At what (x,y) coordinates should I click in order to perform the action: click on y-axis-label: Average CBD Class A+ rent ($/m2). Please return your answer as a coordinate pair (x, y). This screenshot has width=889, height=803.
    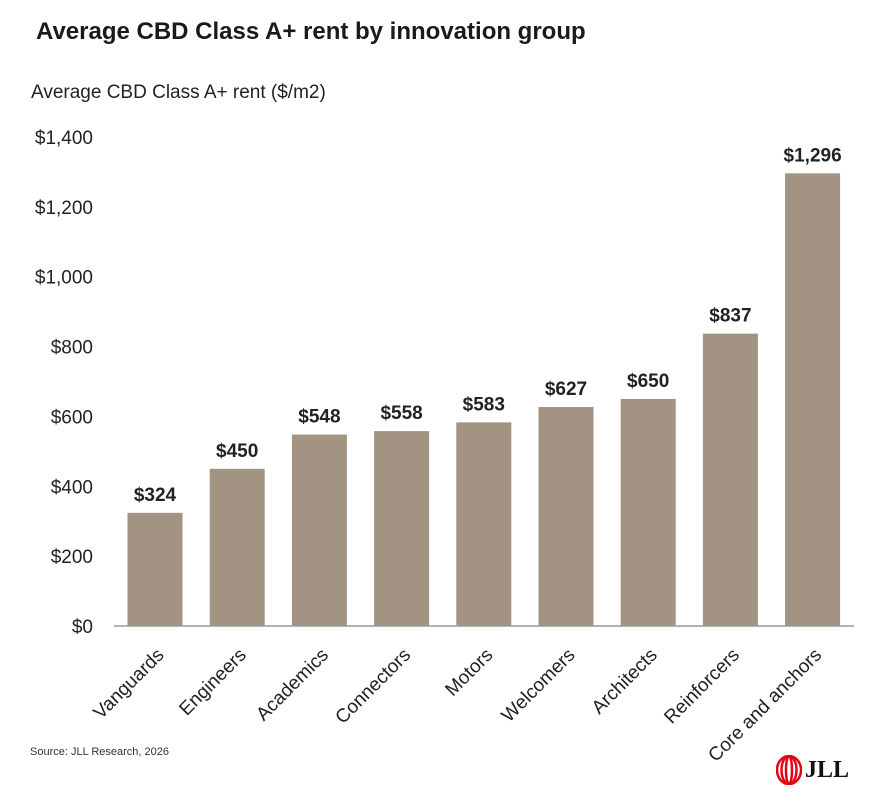
    Looking at the image, I should click on (178, 92).